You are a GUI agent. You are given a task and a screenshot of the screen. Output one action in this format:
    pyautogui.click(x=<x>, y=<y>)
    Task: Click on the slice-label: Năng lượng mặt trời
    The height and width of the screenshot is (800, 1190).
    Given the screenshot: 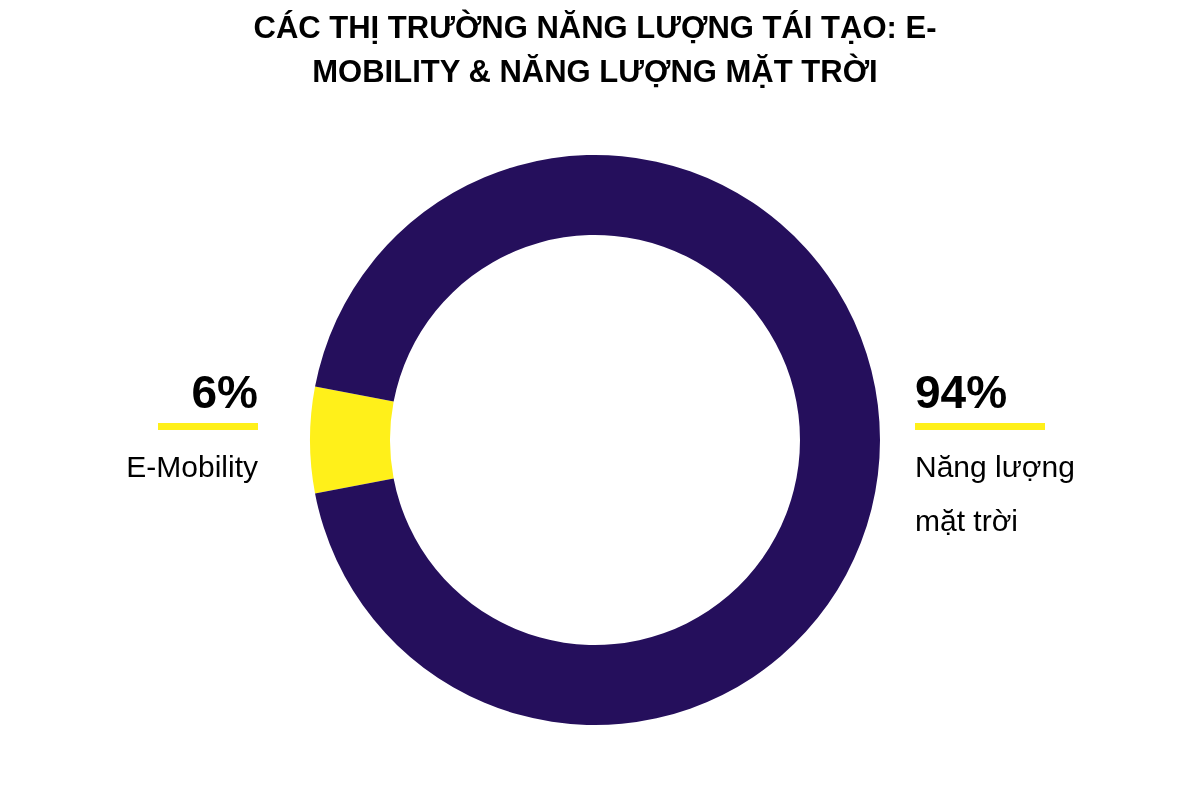 What is the action you would take?
    pyautogui.click(x=995, y=494)
    